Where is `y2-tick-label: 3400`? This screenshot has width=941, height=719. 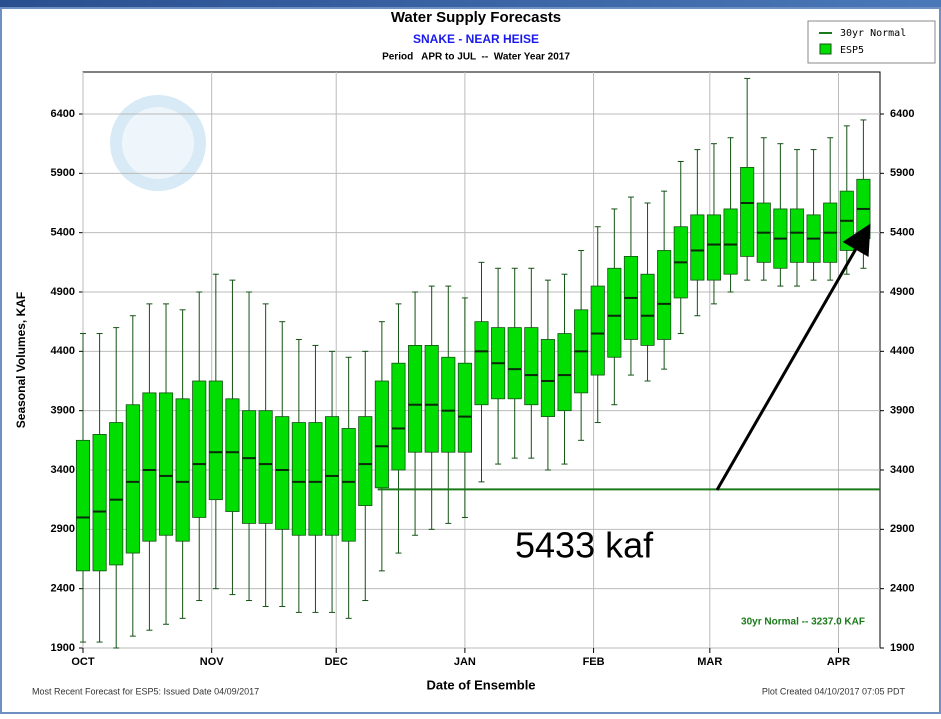 y2-tick-label: 3400 is located at coordinates (902, 470).